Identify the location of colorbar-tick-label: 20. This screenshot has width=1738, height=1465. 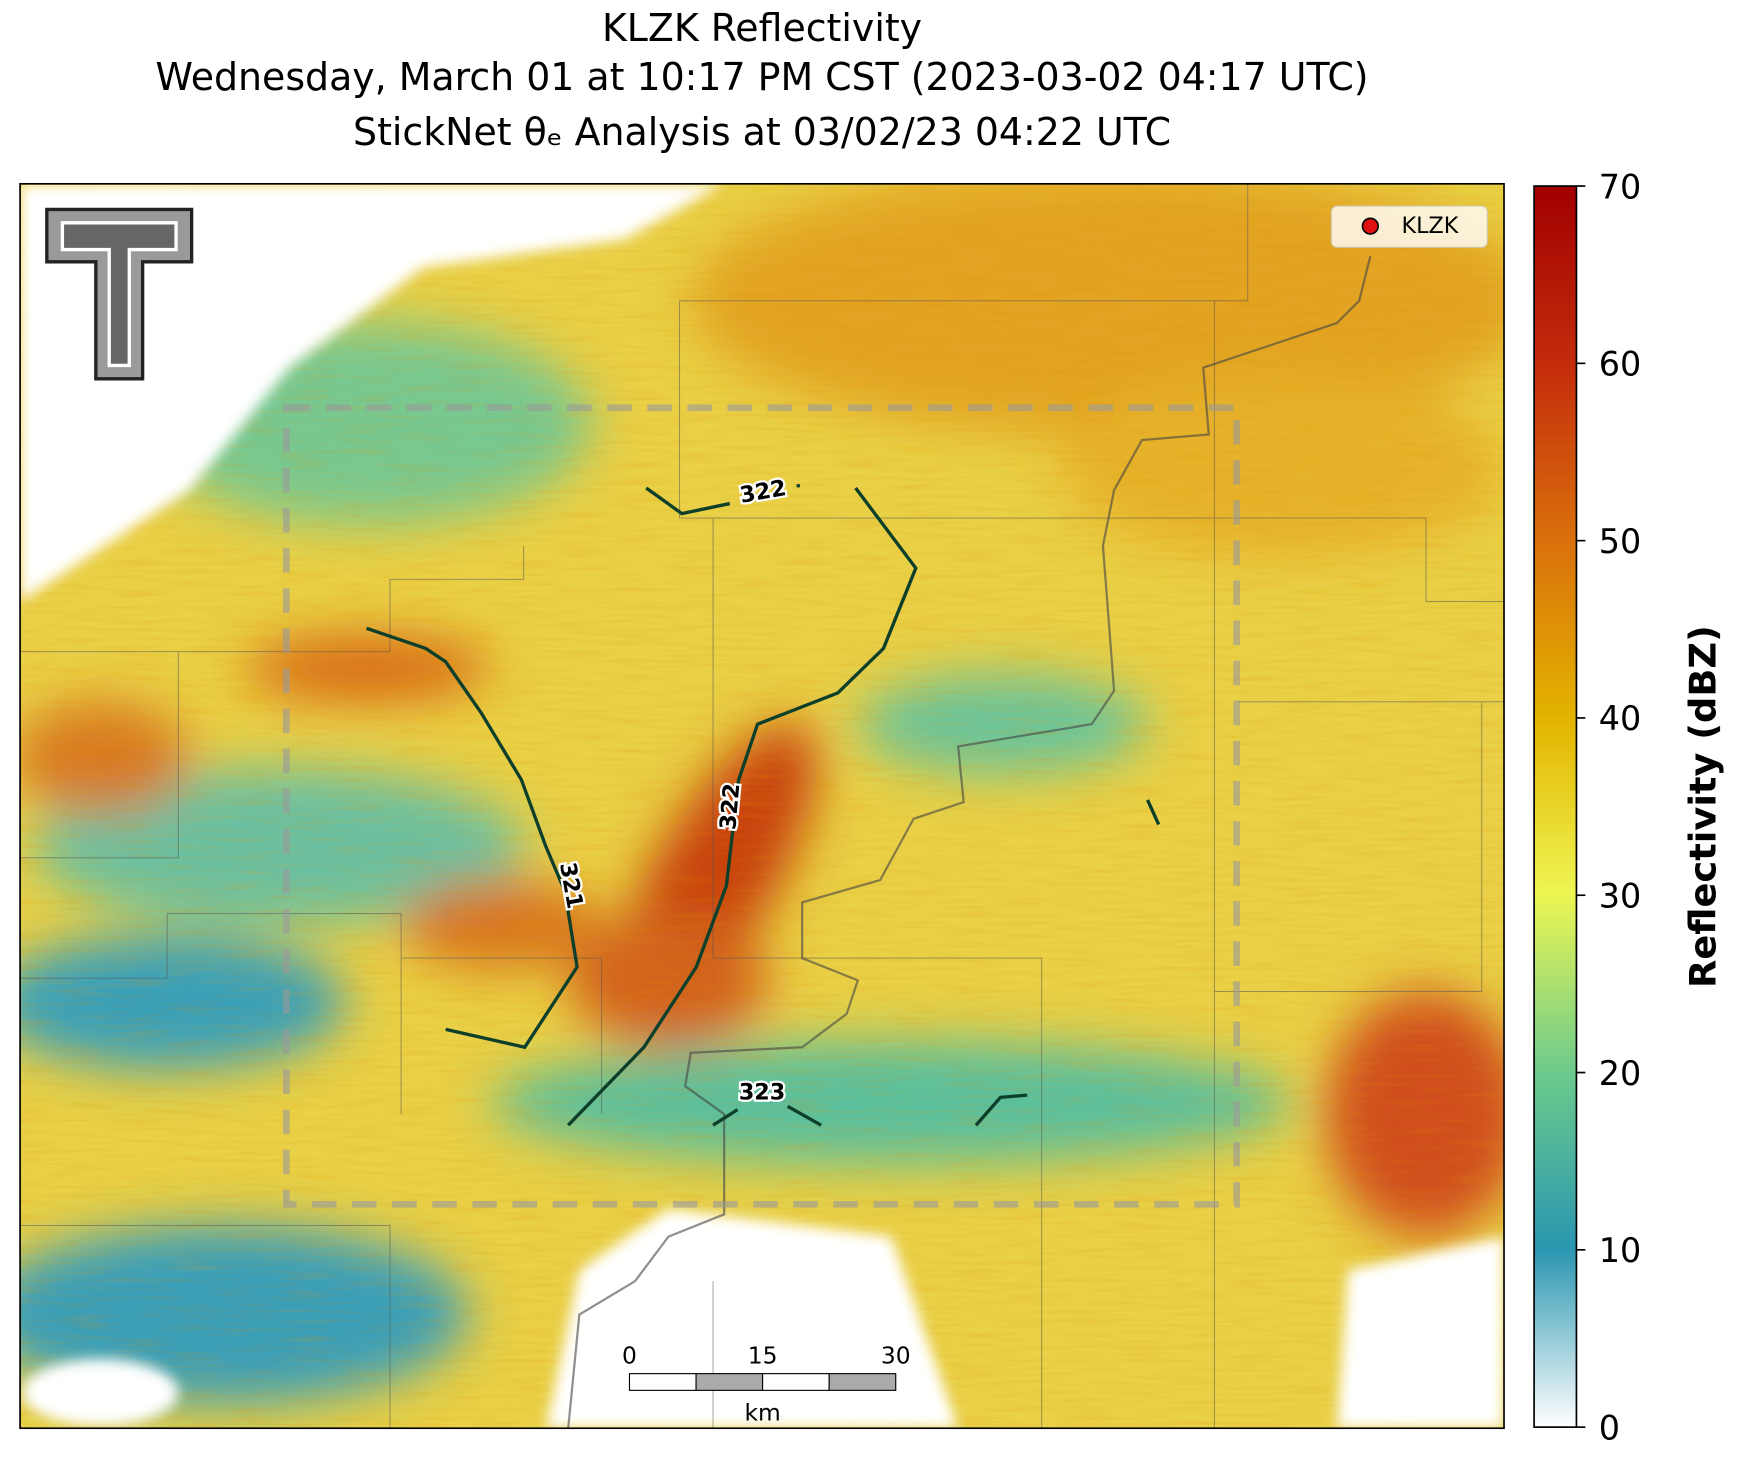
(1620, 1073).